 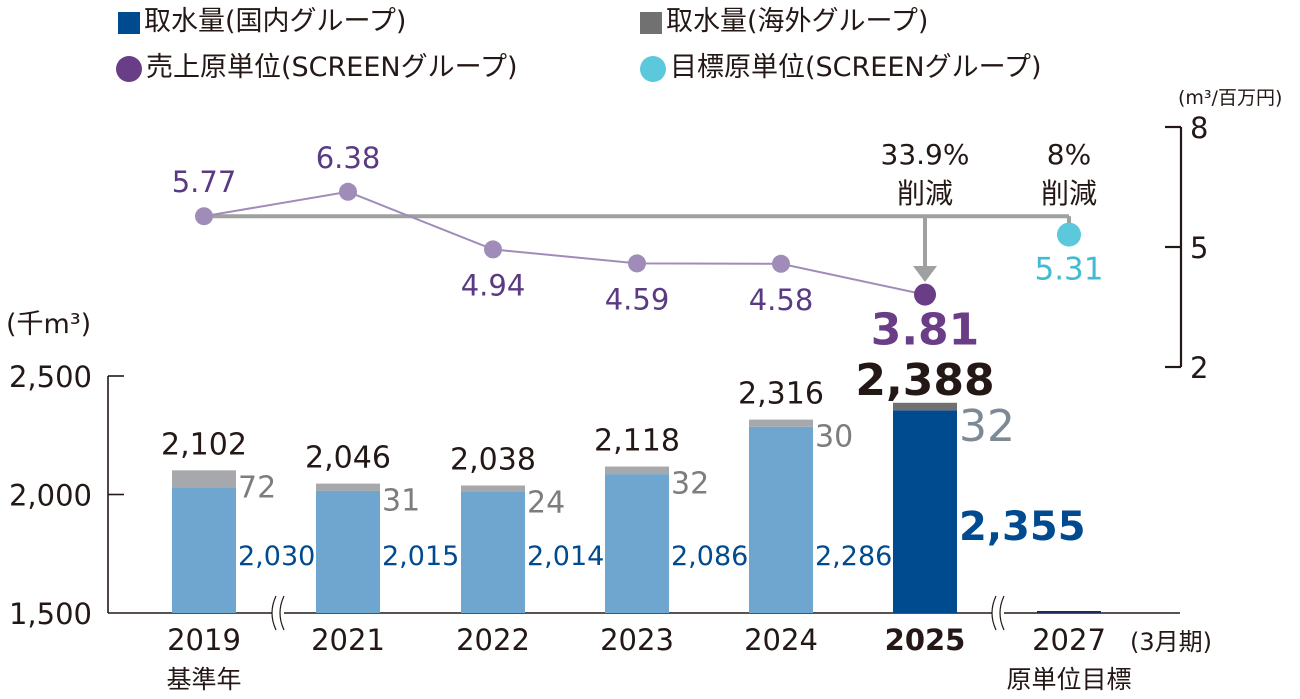 What do you see at coordinates (709, 556) in the screenshot?
I see `domestic-value-label: 2,086` at bounding box center [709, 556].